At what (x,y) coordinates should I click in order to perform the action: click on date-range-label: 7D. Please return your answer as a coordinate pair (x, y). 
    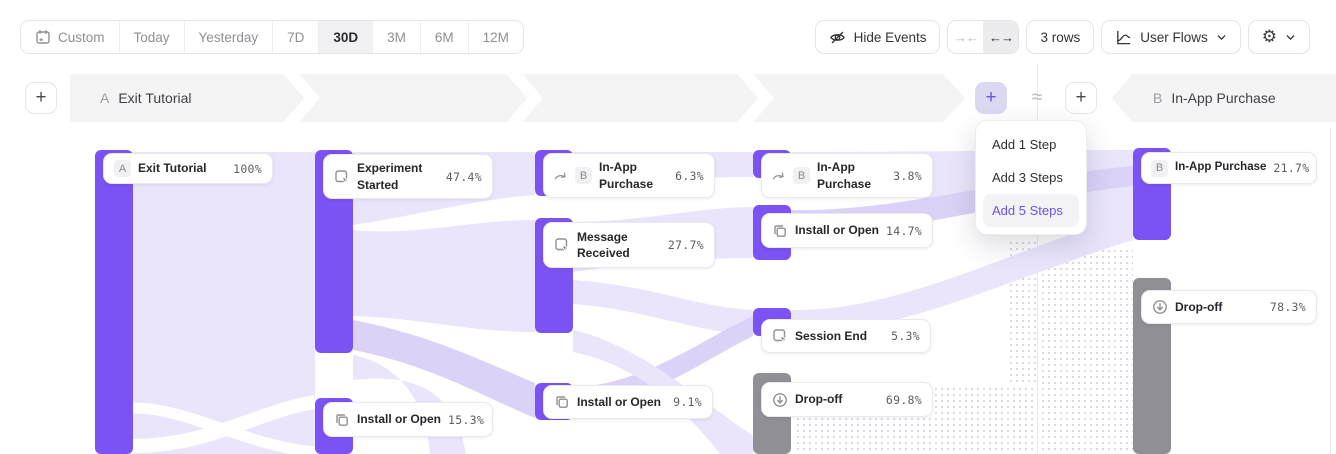
    Looking at the image, I should click on (296, 37).